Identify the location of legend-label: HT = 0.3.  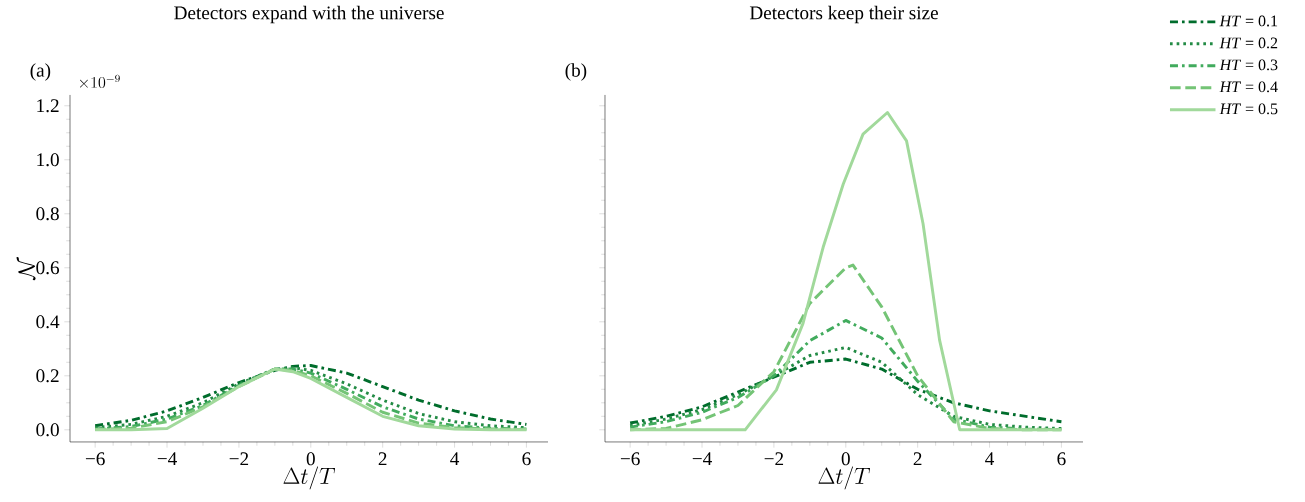
(1248, 65).